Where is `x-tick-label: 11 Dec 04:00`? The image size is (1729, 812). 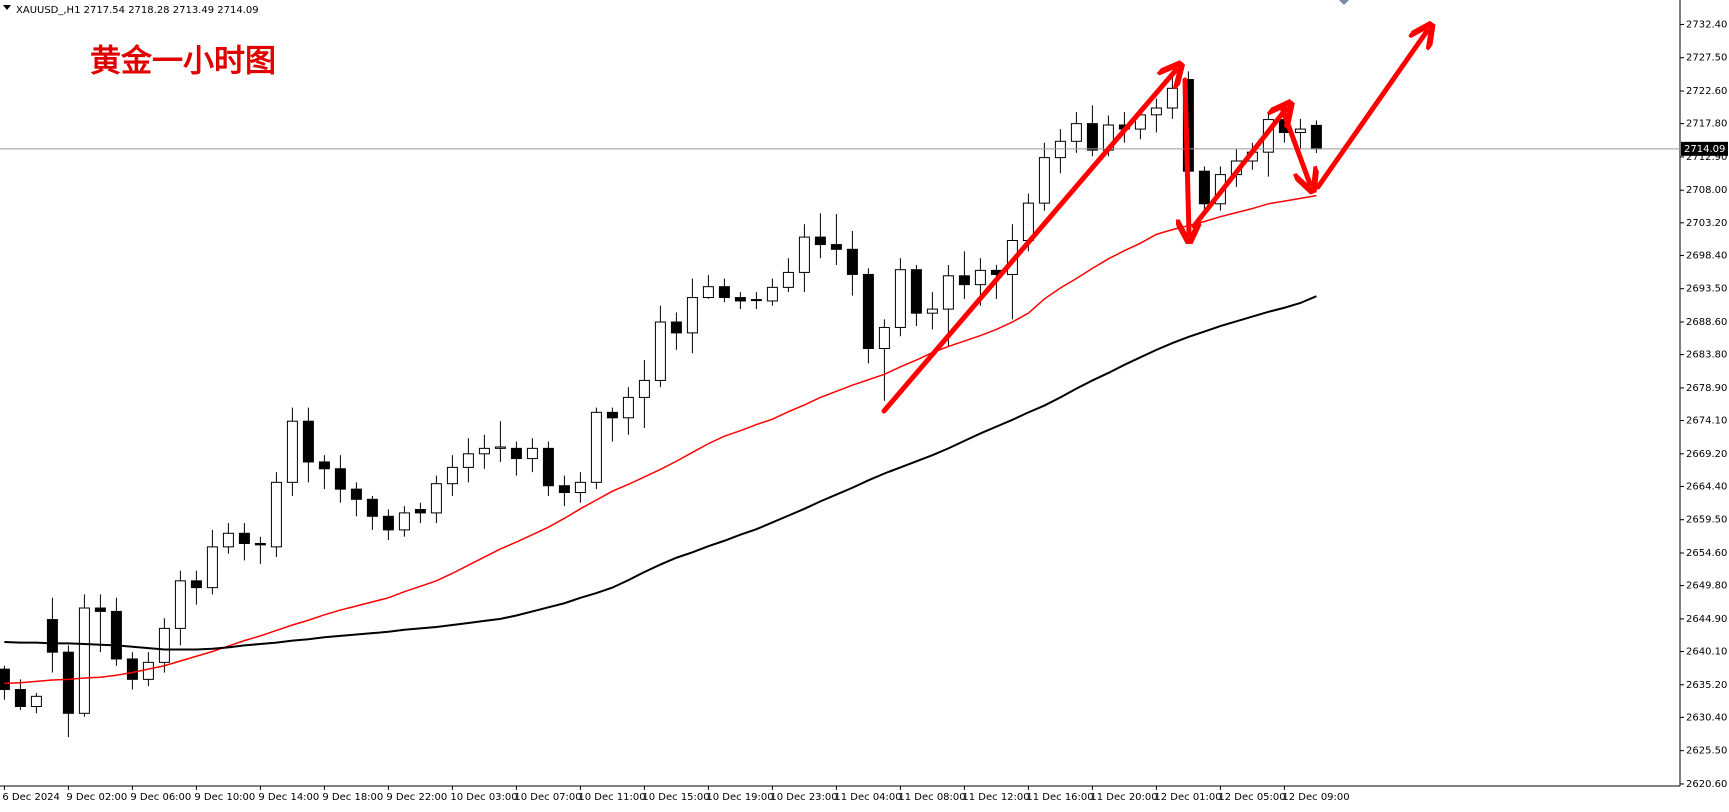
x-tick-label: 11 Dec 04:00 is located at coordinates (867, 797).